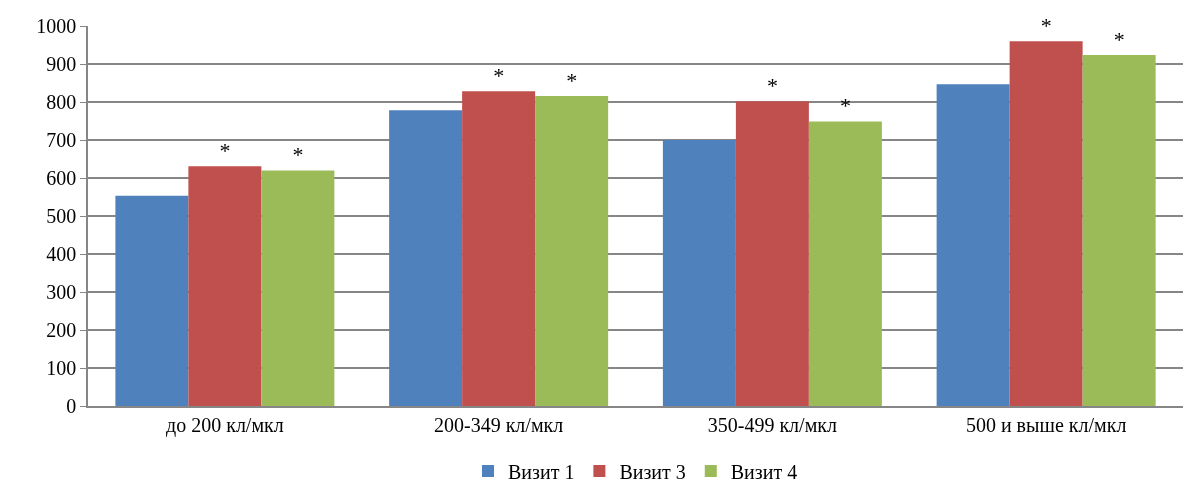 The height and width of the screenshot is (495, 1187). Describe the element at coordinates (71, 406) in the screenshot. I see `y-tick-label: 0` at that location.